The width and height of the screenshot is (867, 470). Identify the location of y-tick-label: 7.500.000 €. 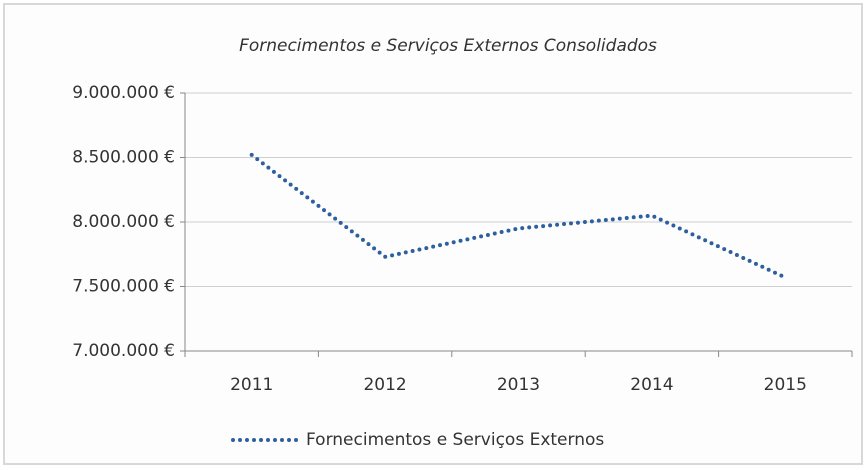
(123, 287).